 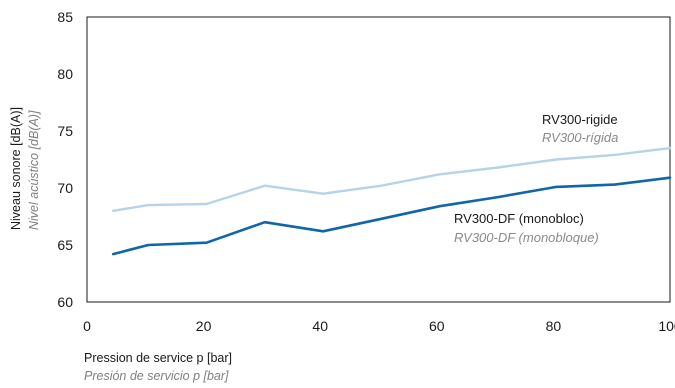 I want to click on y-tick-label: 60, so click(x=65, y=302).